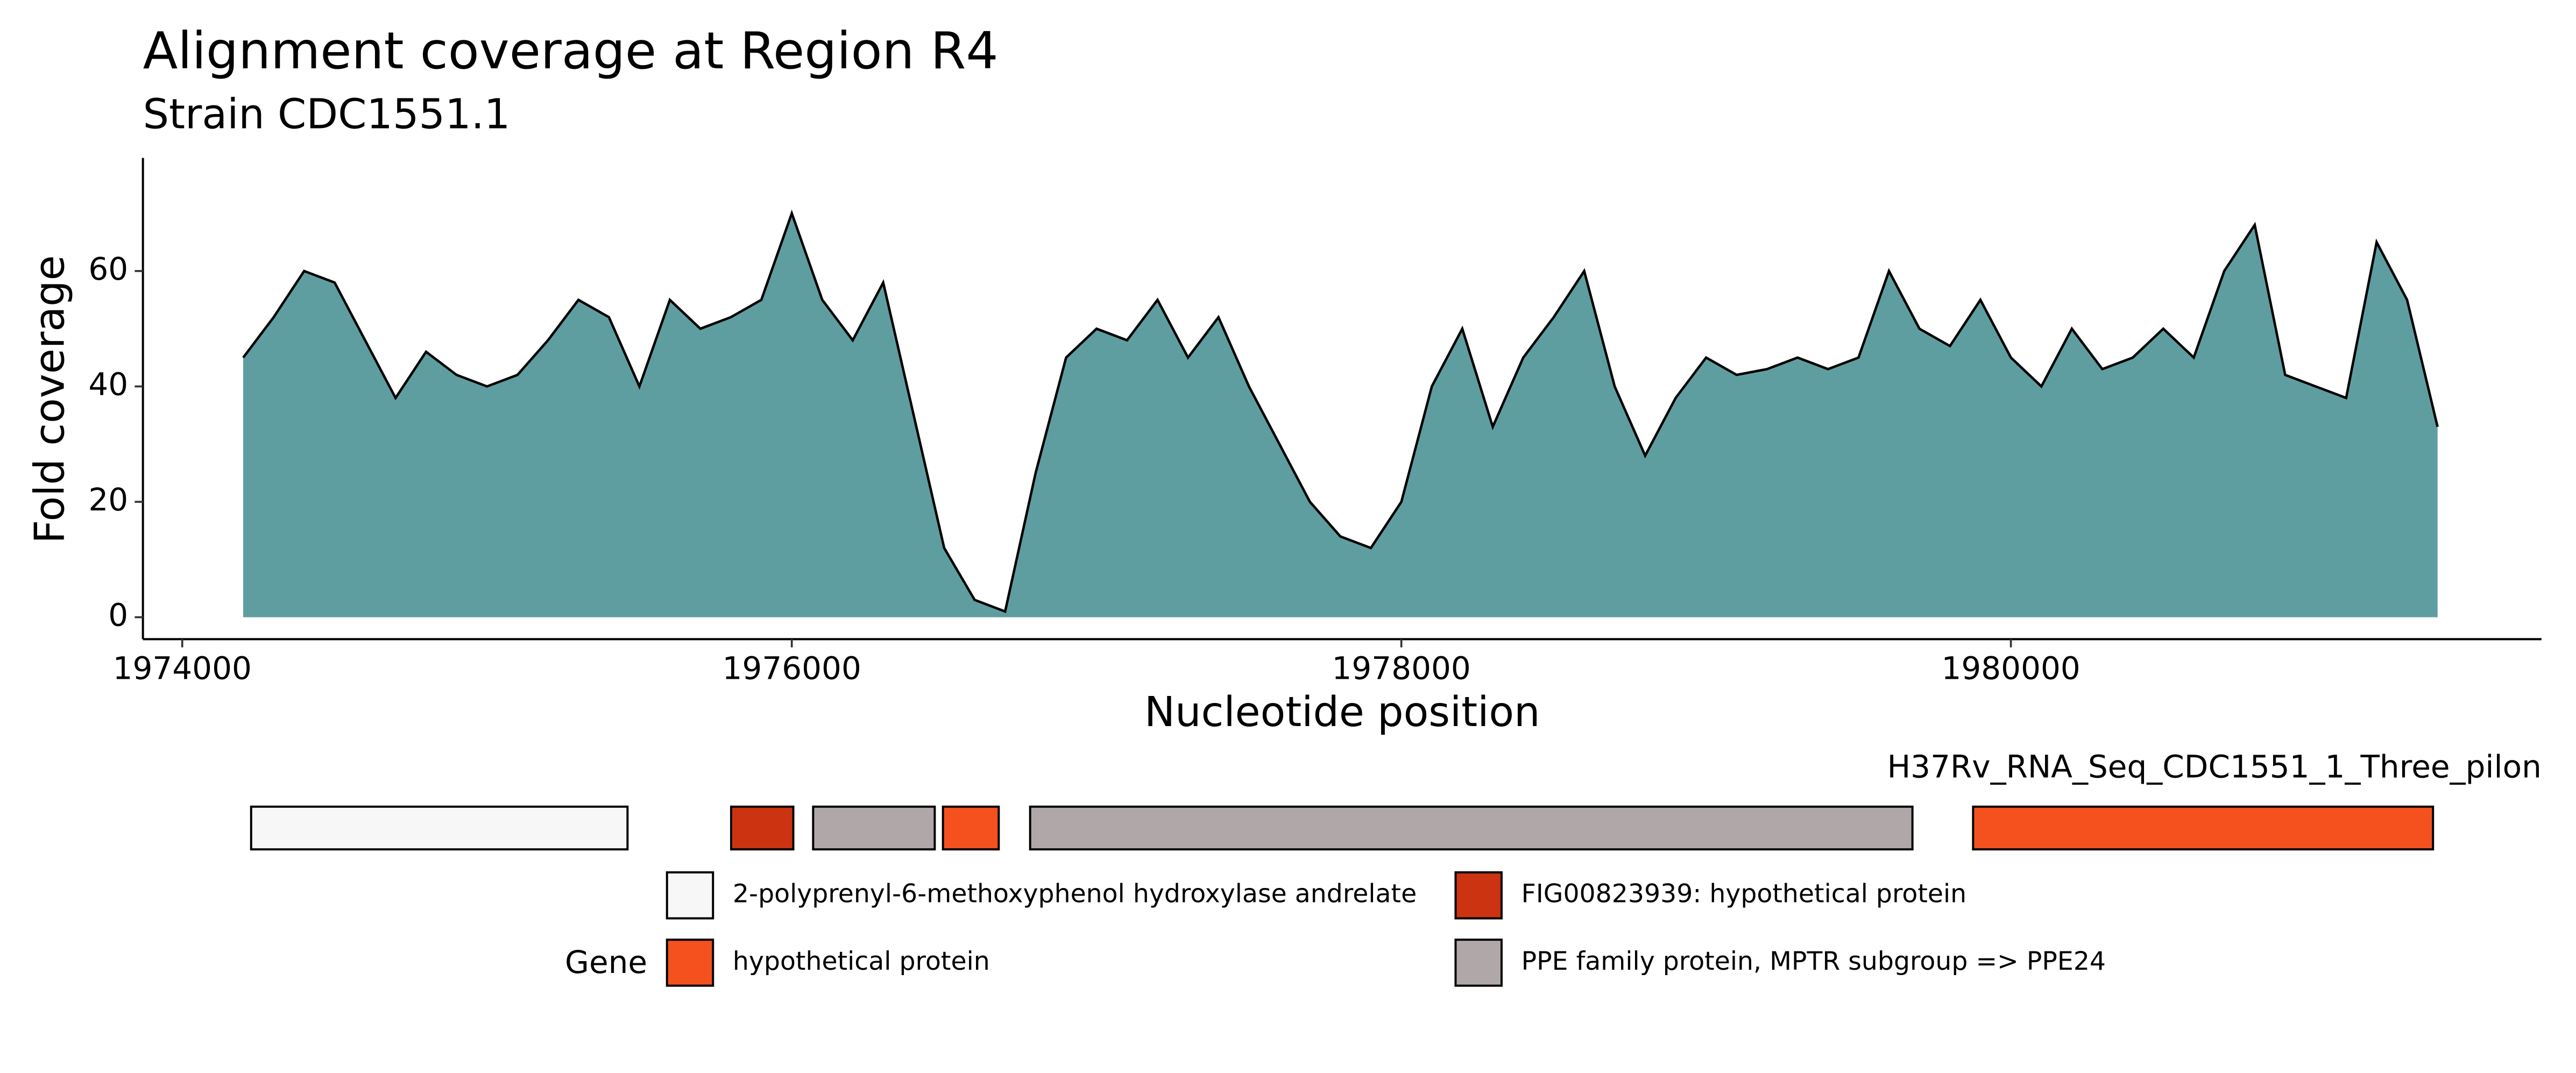 This screenshot has width=2576, height=1073. What do you see at coordinates (50, 399) in the screenshot?
I see `y-axis-label: Fold coverage` at bounding box center [50, 399].